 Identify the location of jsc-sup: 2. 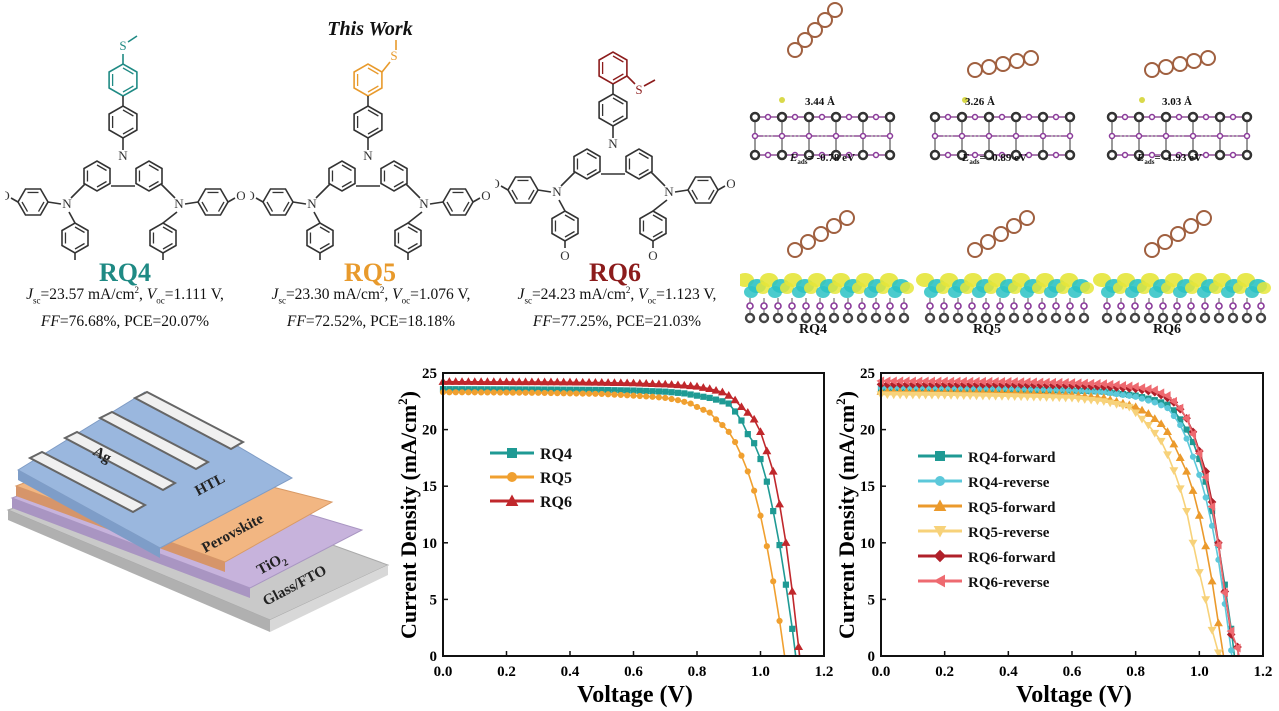
(137, 290).